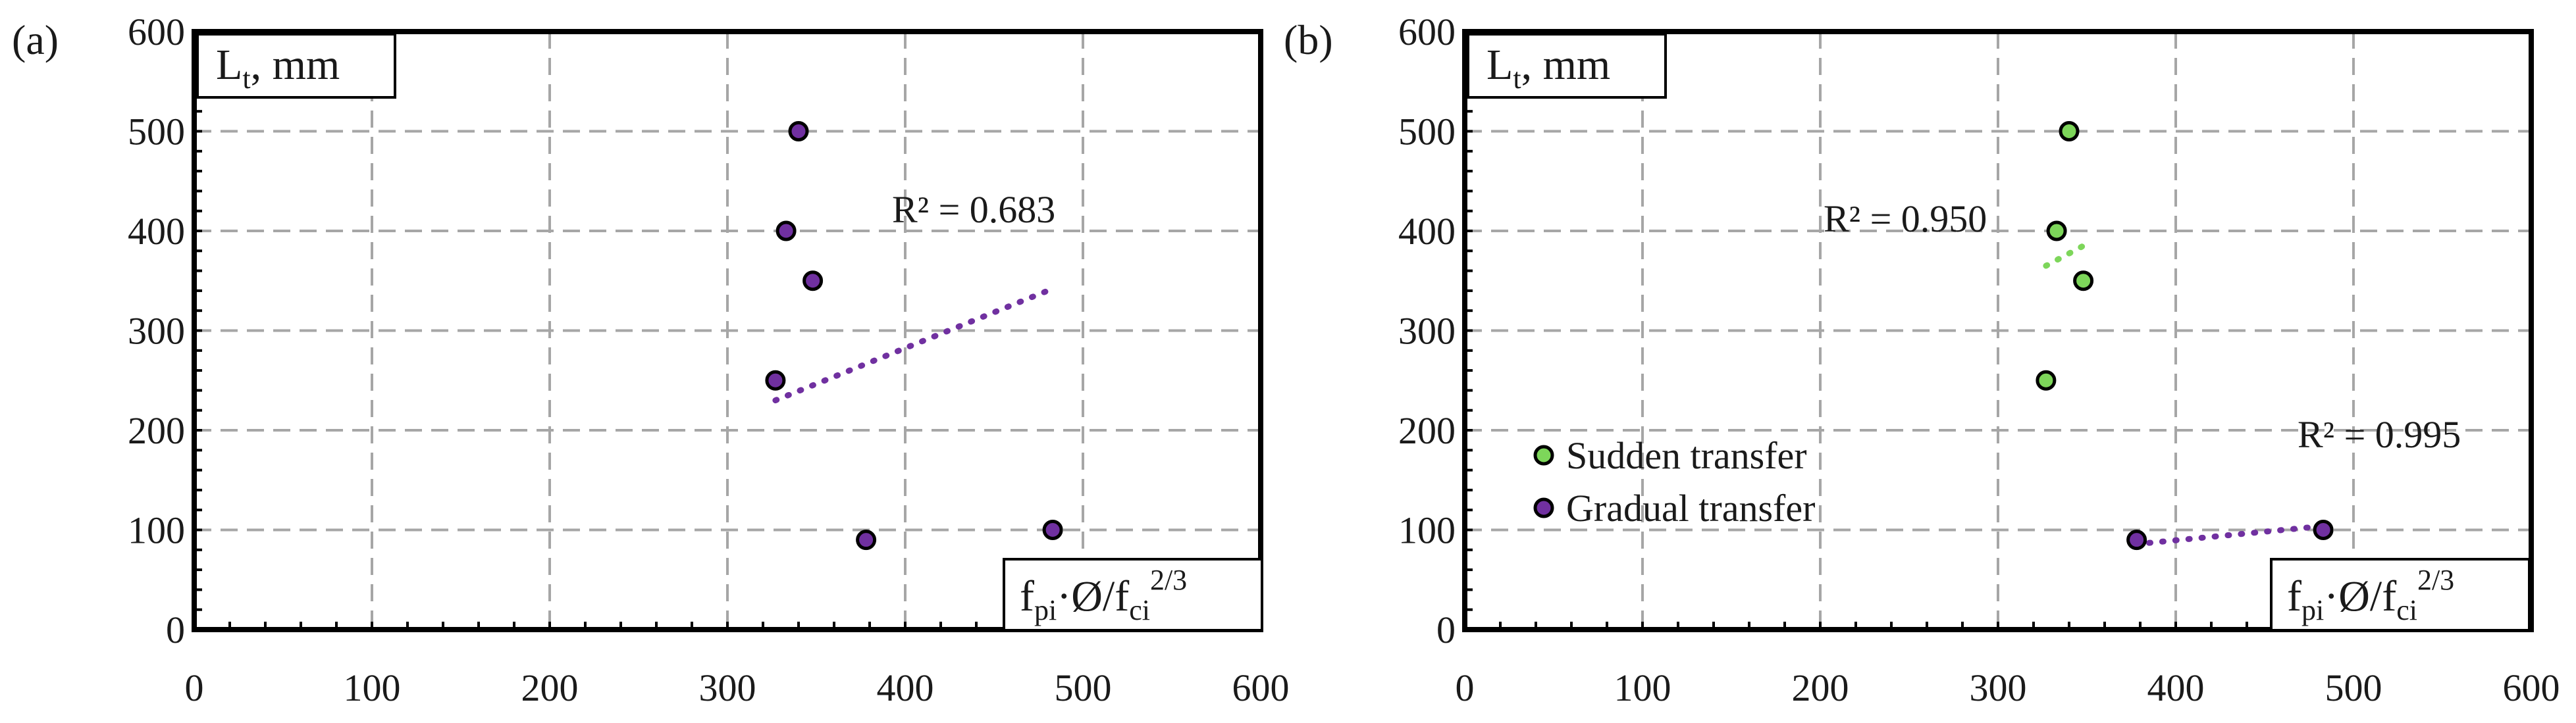 The width and height of the screenshot is (2576, 723). I want to click on legend-label: Gradual transfer, so click(1690, 508).